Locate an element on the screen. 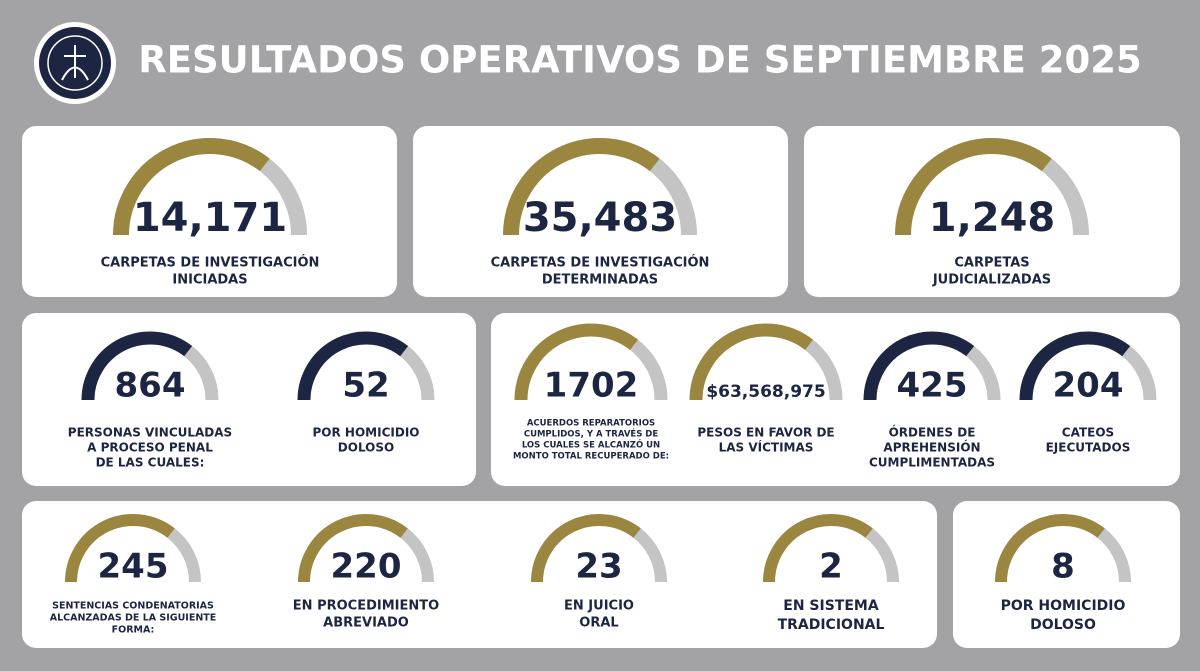  metric-value: $63,568,975 is located at coordinates (765, 392).